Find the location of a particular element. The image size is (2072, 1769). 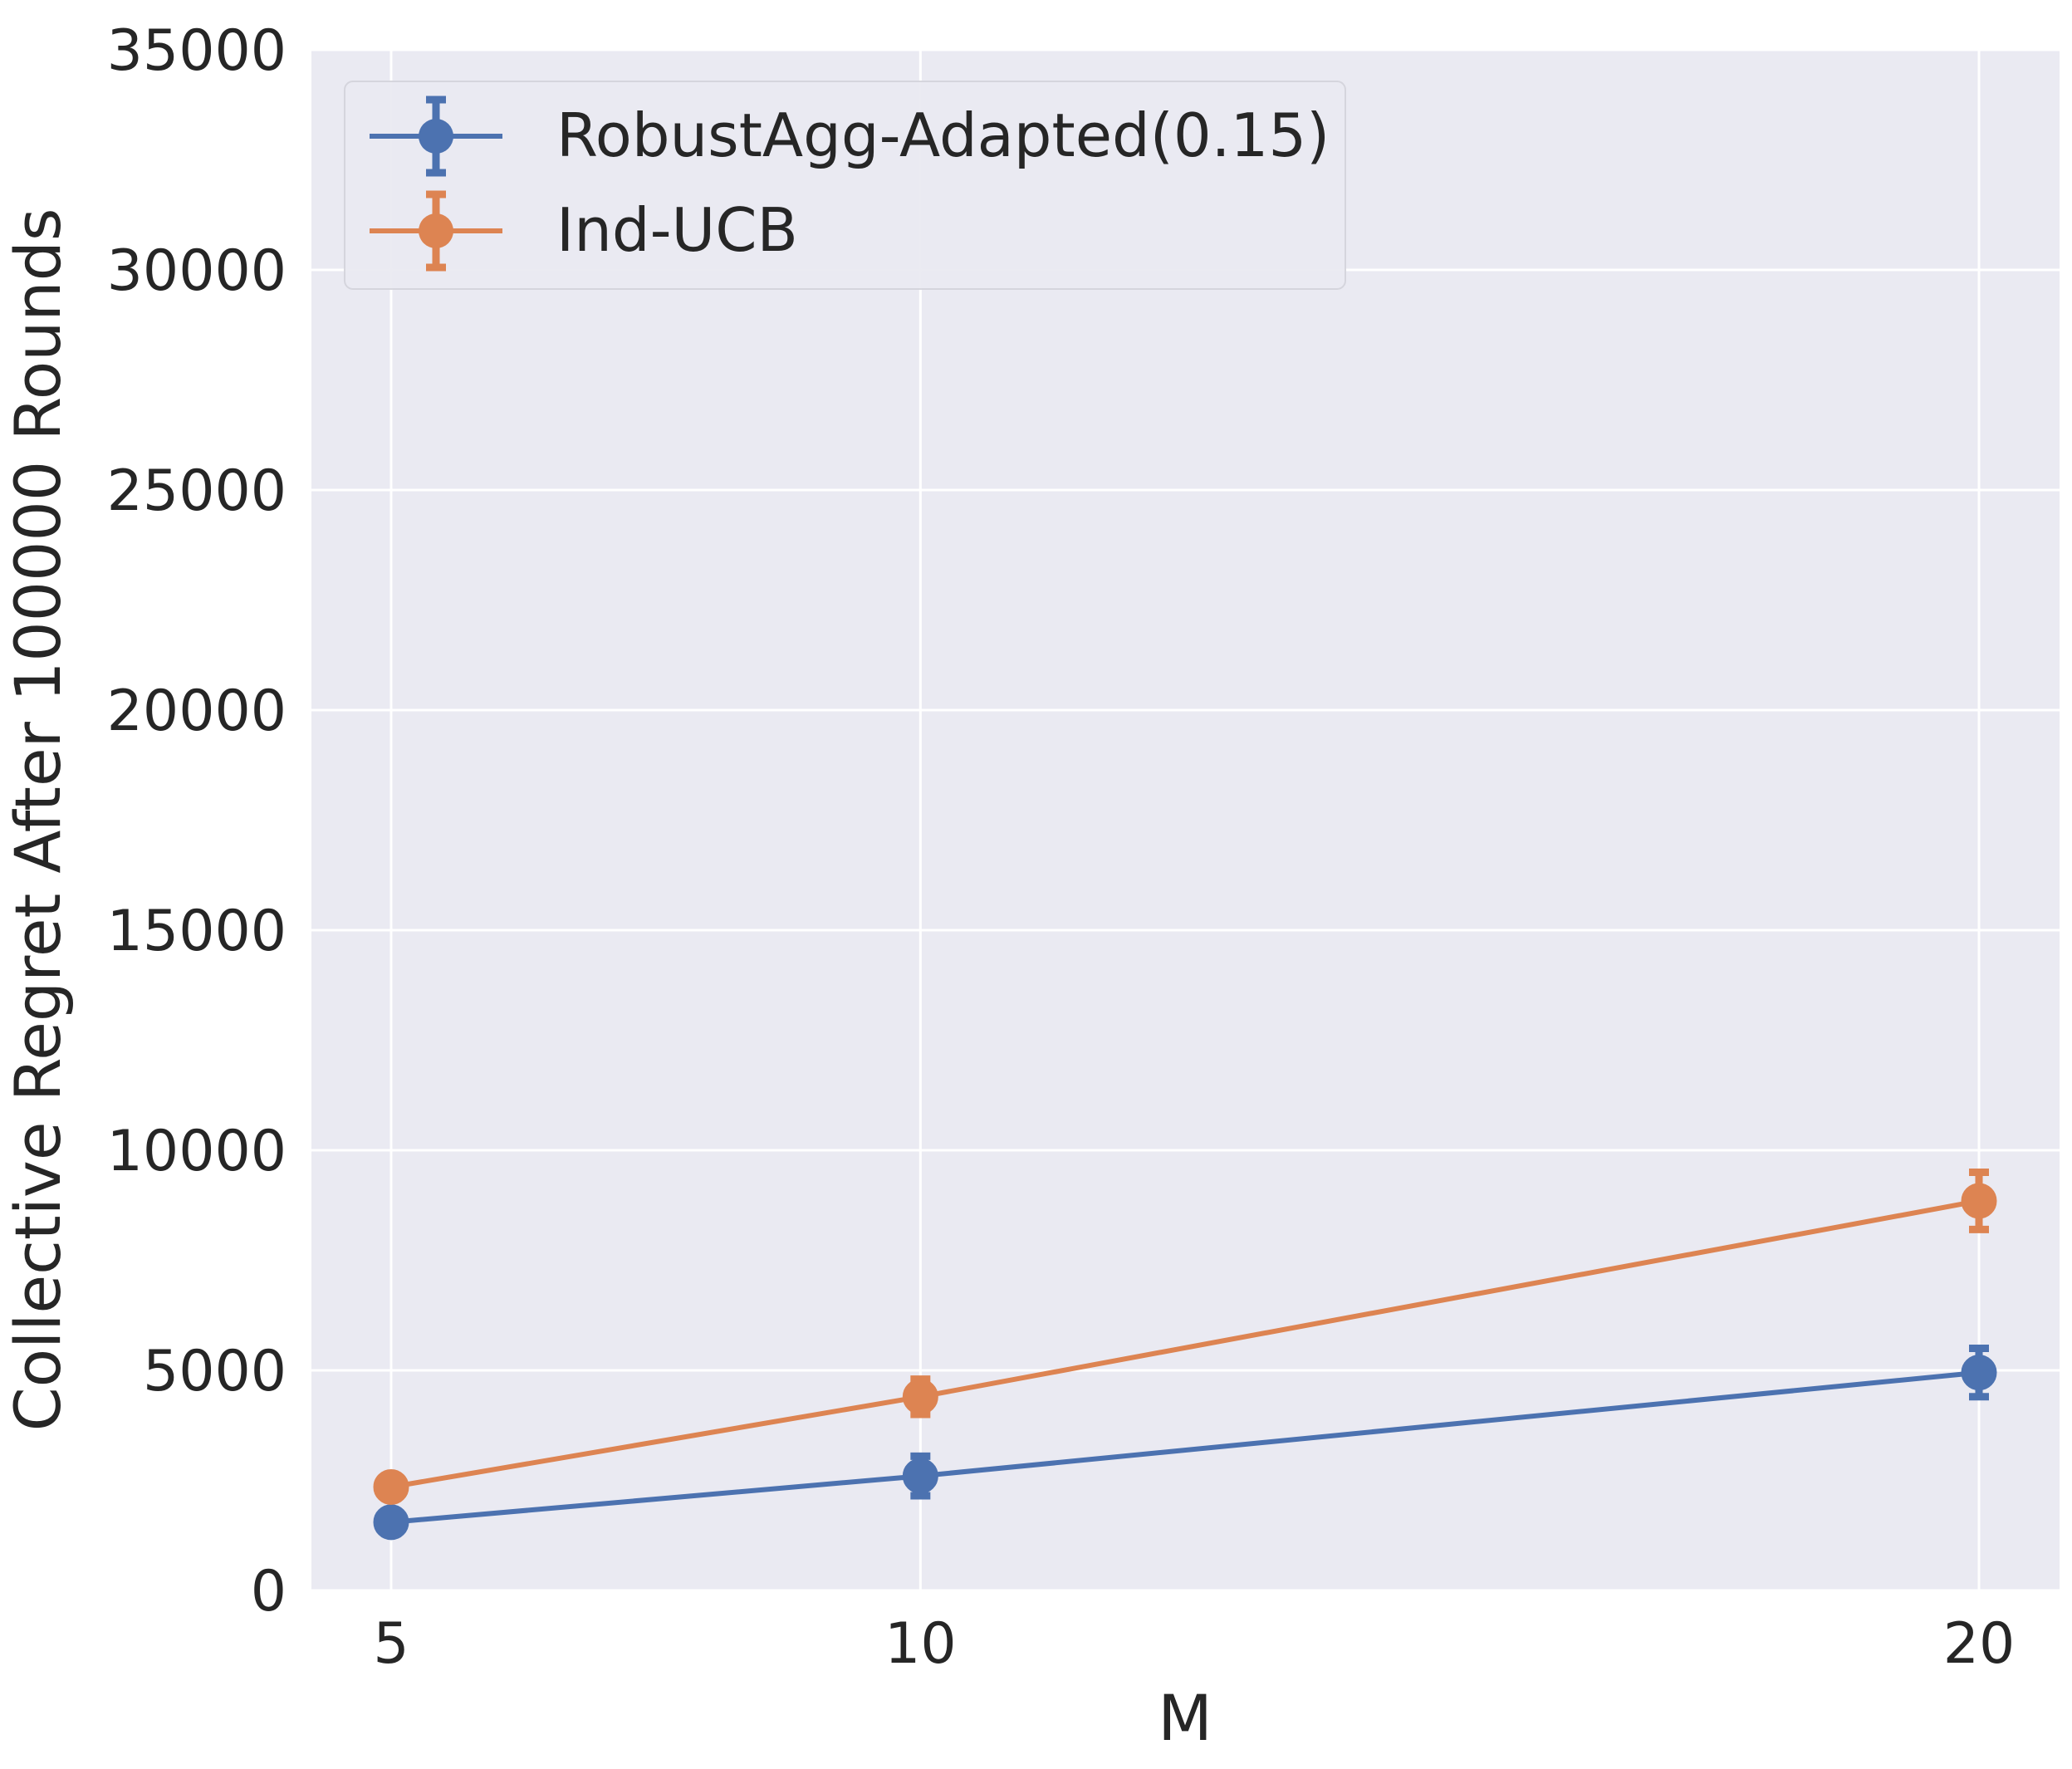

legend-box is located at coordinates (845, 186).